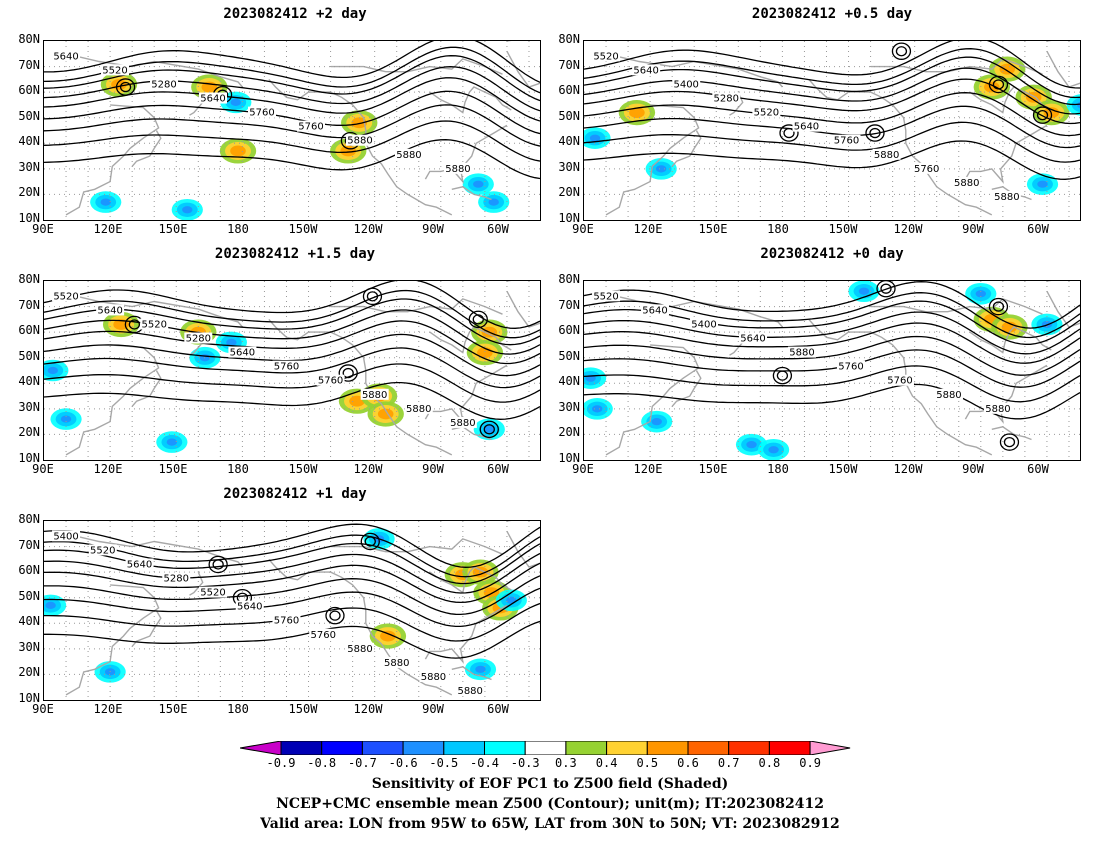  Describe the element at coordinates (832, 254) in the screenshot. I see `panel-title-3: 2023082412 +0 day` at that location.